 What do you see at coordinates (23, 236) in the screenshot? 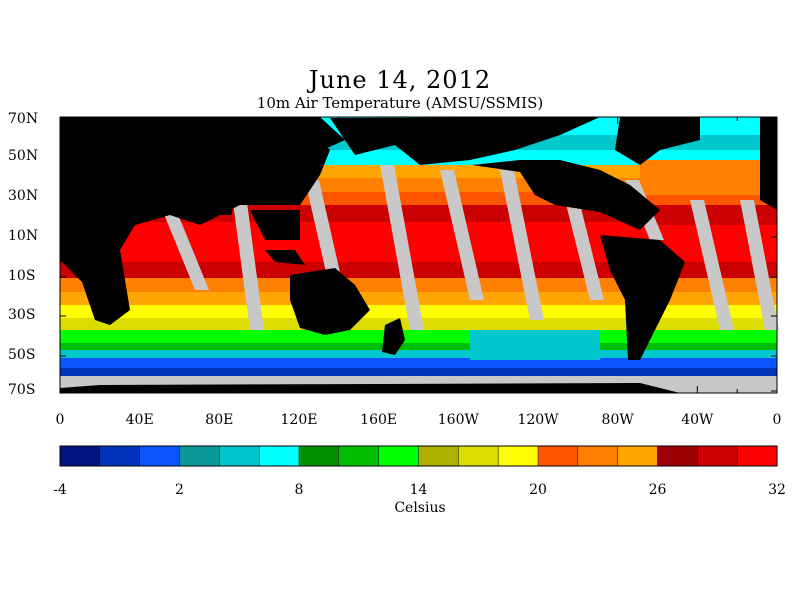
I see `latitude-label: 10N` at bounding box center [23, 236].